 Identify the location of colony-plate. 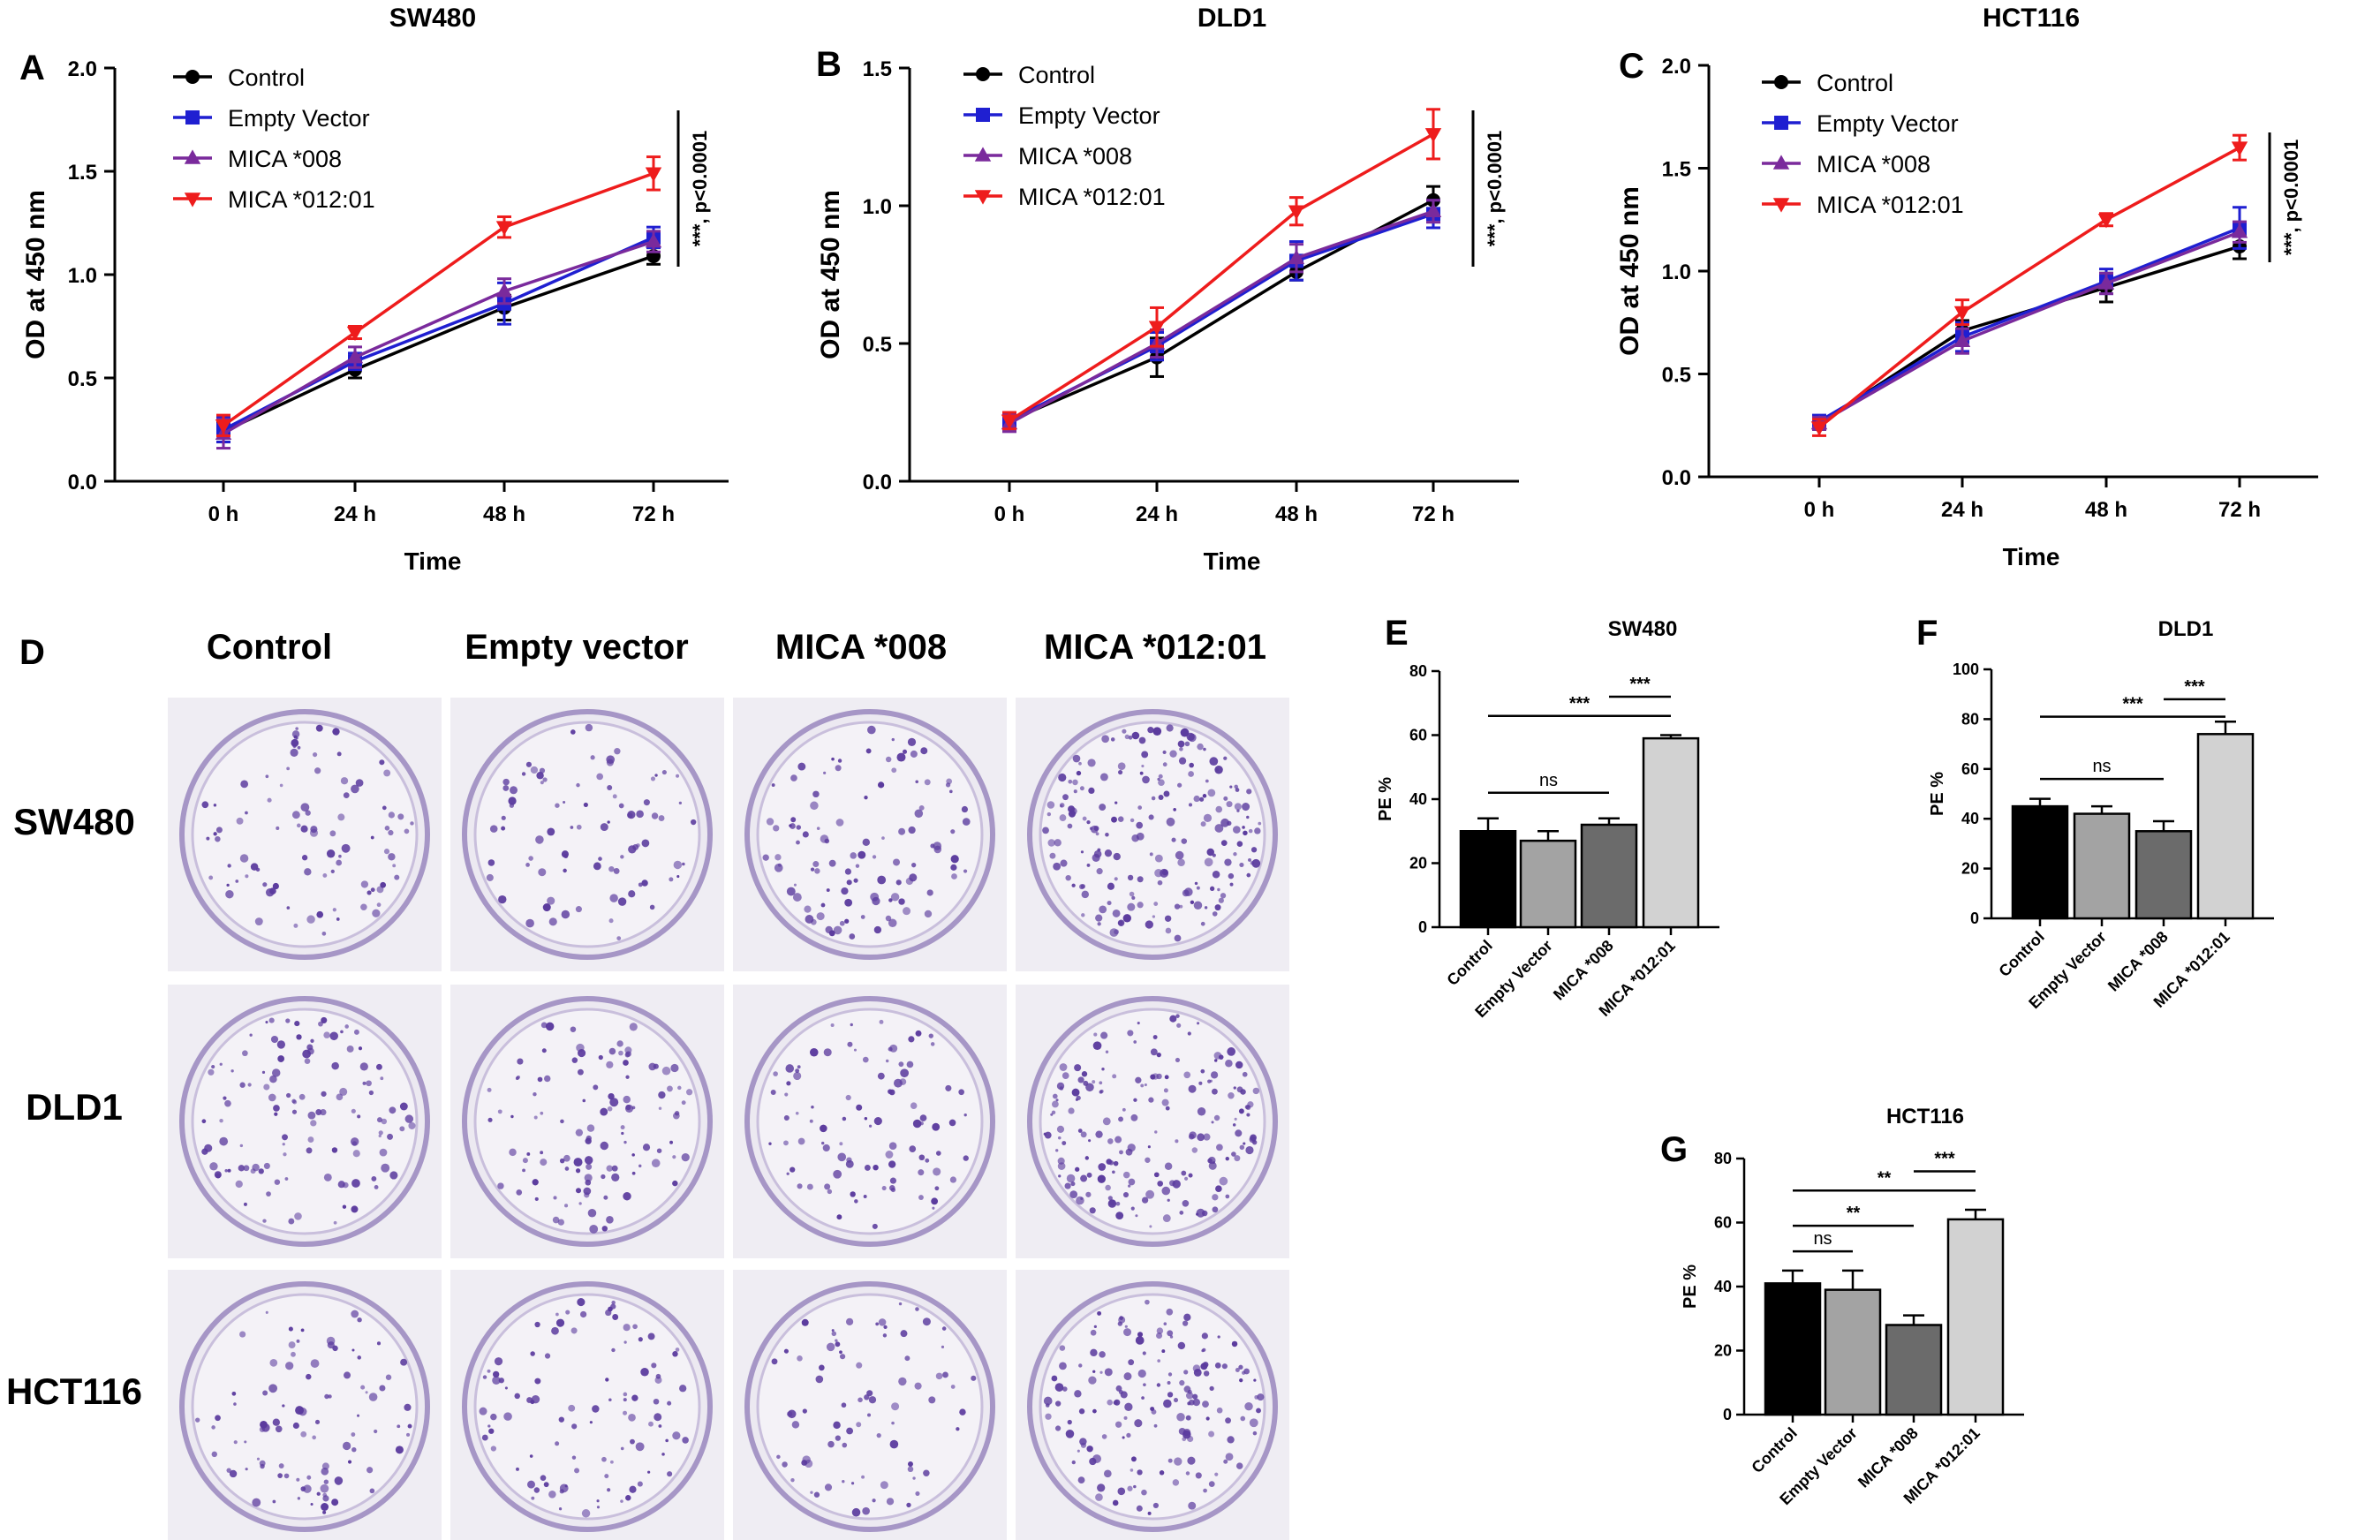
(1152, 1405).